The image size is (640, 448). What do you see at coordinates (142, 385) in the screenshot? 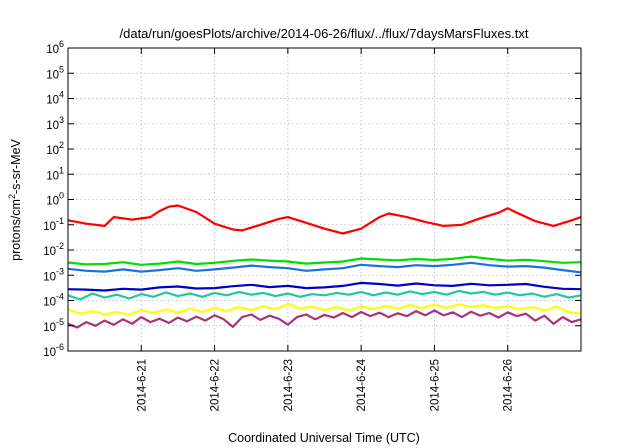
I see `x-tick-label: 2014-6-21` at bounding box center [142, 385].